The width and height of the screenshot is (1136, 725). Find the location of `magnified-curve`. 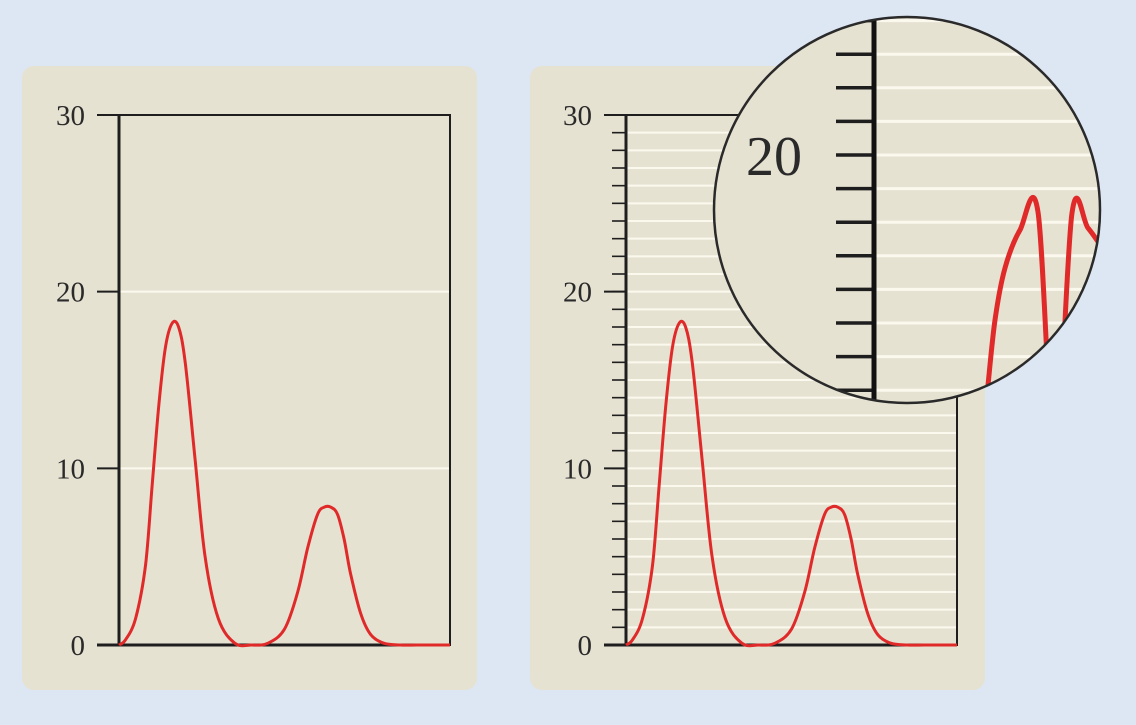

magnified-curve is located at coordinates (1042, 298).